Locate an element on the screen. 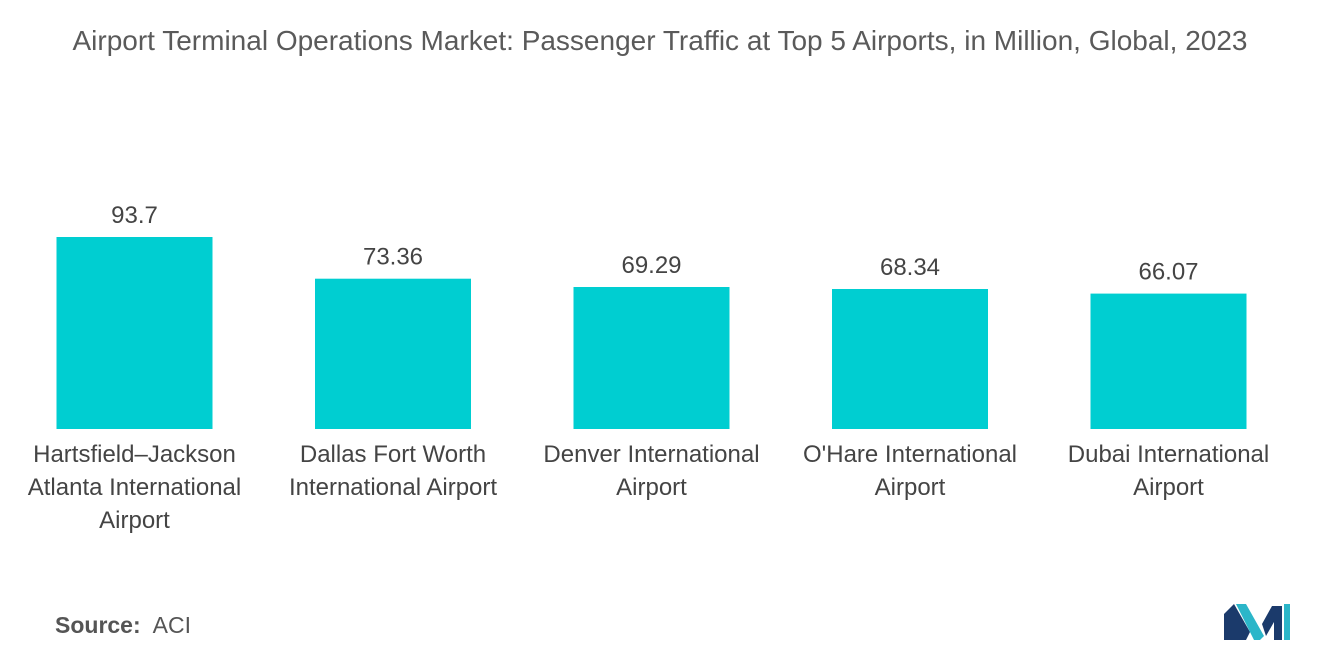  bar-value-label: 73.36 is located at coordinates (393, 257).